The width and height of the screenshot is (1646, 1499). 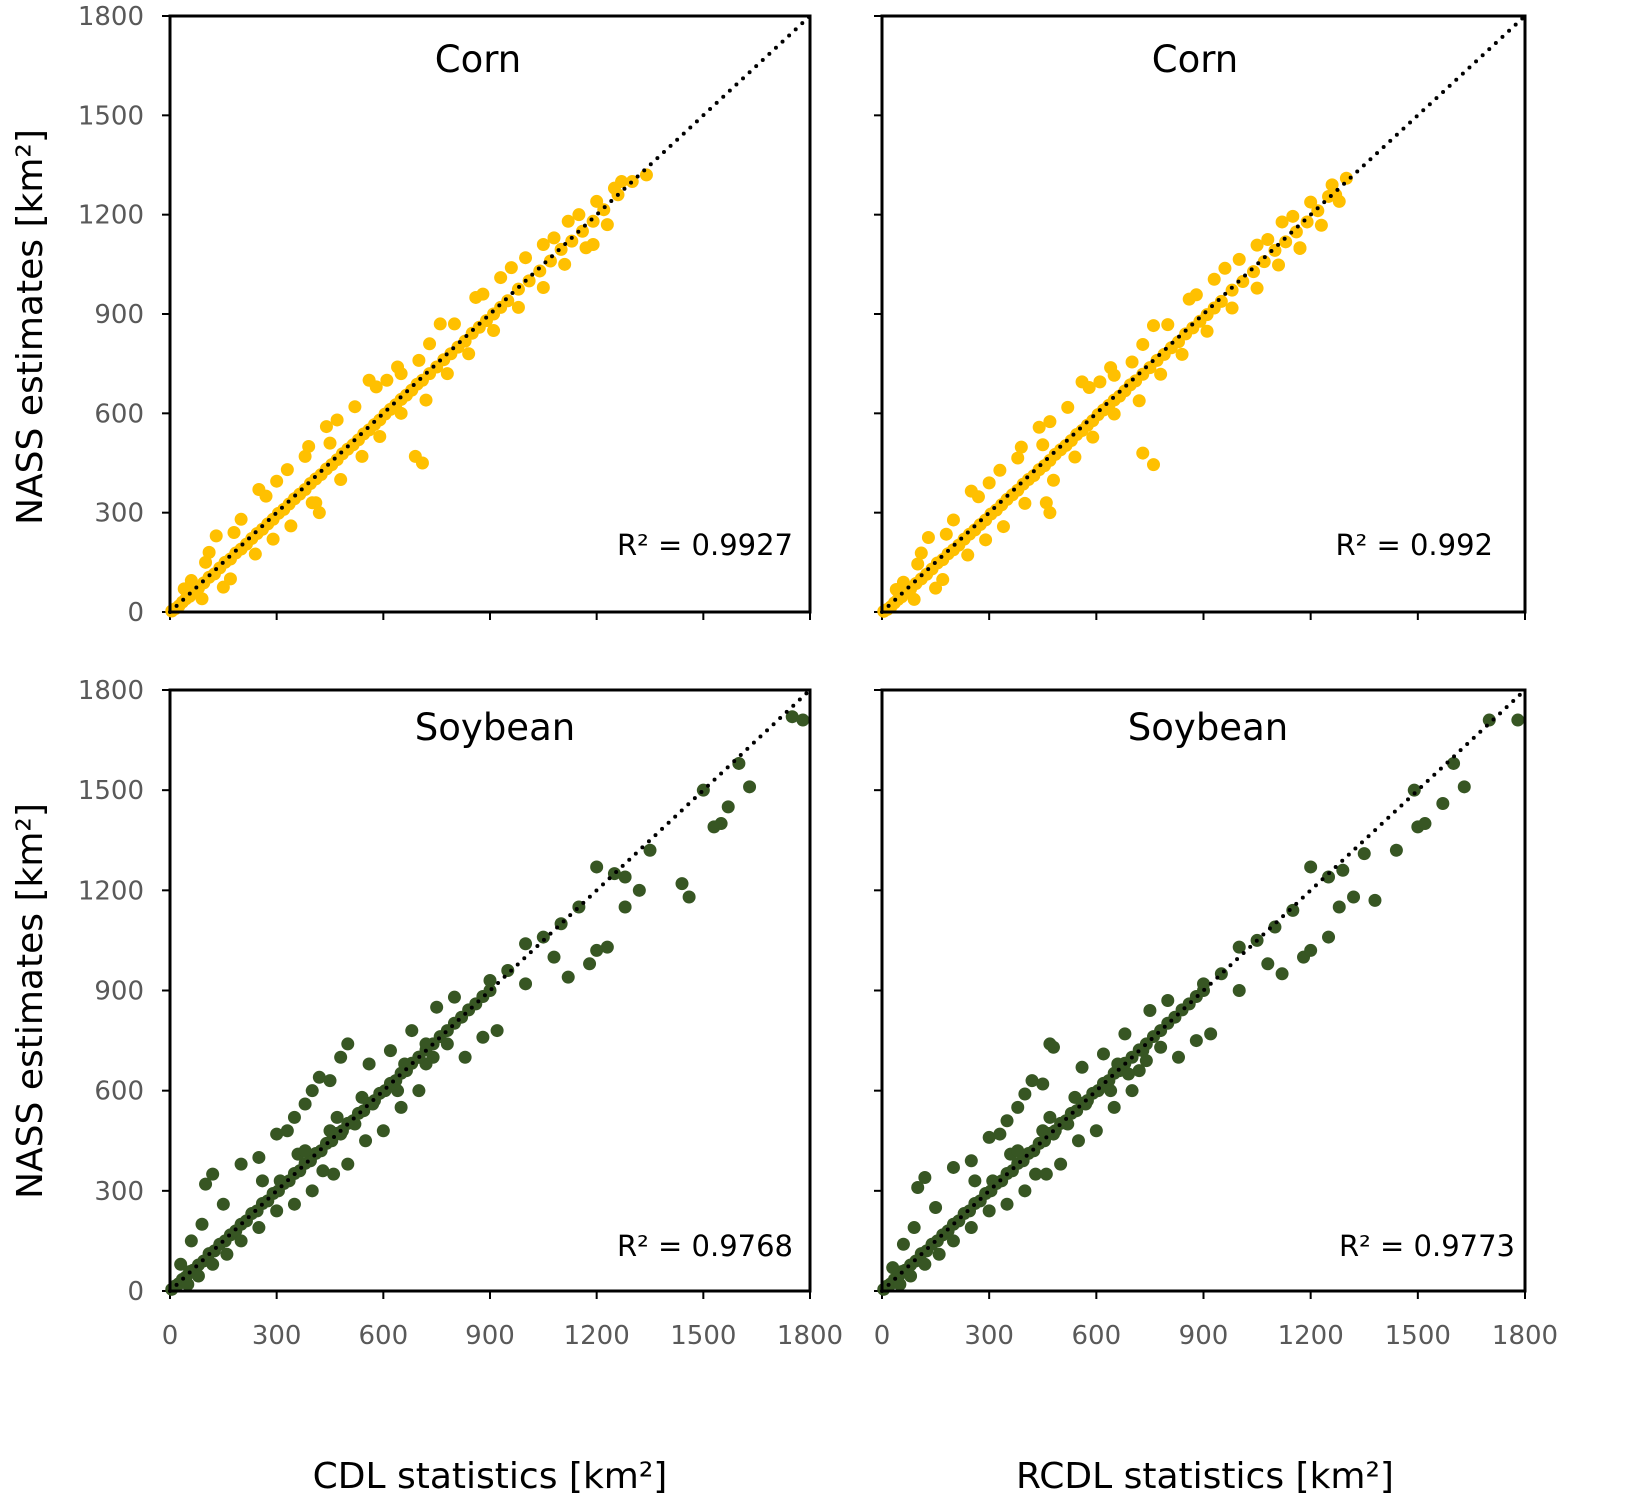 What do you see at coordinates (119, 514) in the screenshot?
I see `y-tick-label: 300` at bounding box center [119, 514].